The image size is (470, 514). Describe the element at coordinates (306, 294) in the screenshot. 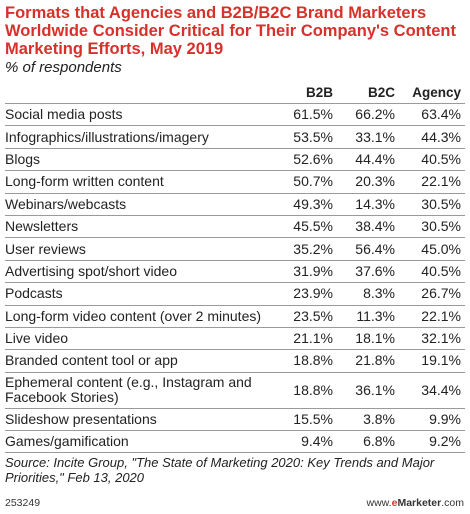

I see `cell-b2b: 23.9%` at that location.